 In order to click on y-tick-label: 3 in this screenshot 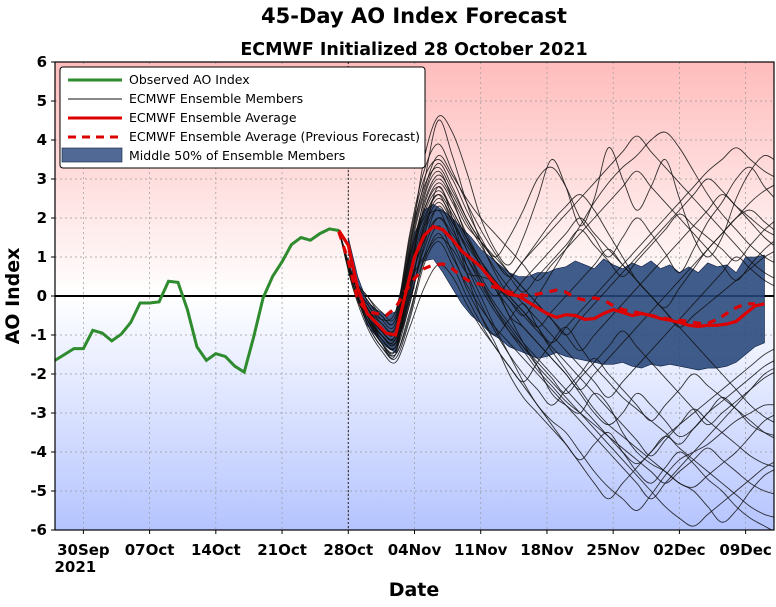, I will do `click(42, 179)`.